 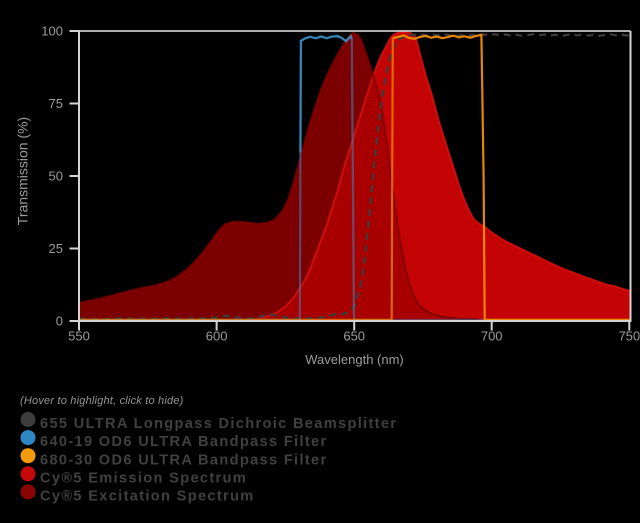 I want to click on svg-text: 750, so click(x=629, y=336).